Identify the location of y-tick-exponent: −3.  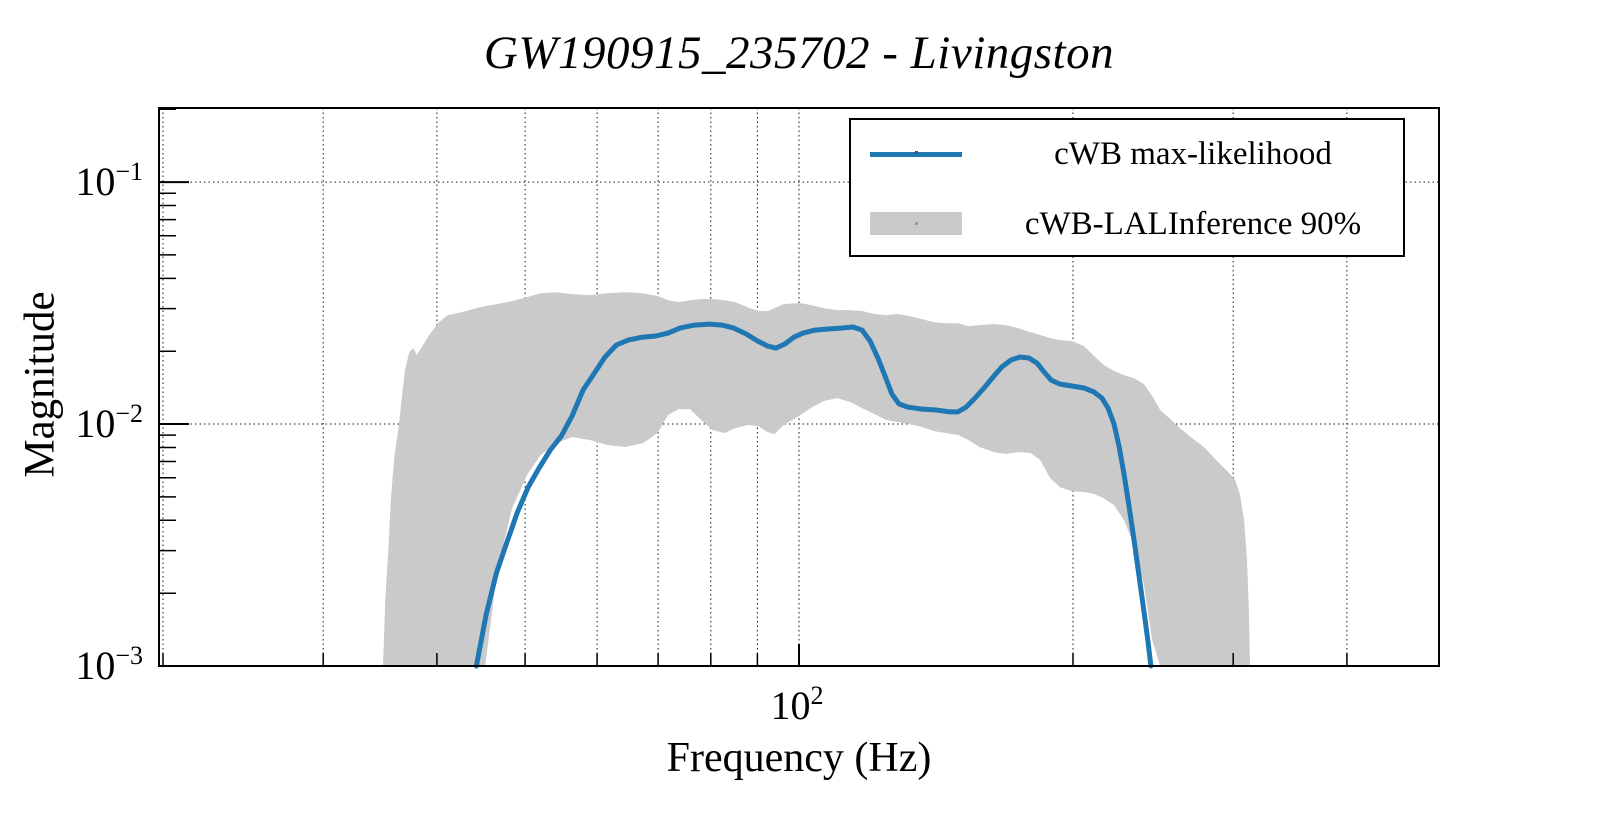
(129, 655).